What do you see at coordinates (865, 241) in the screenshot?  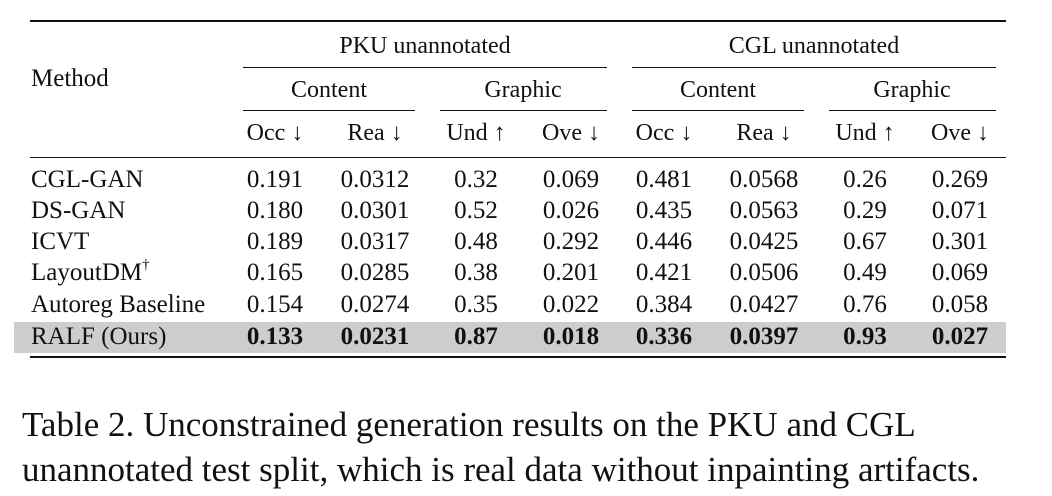 I see `table-cell: 0.67` at bounding box center [865, 241].